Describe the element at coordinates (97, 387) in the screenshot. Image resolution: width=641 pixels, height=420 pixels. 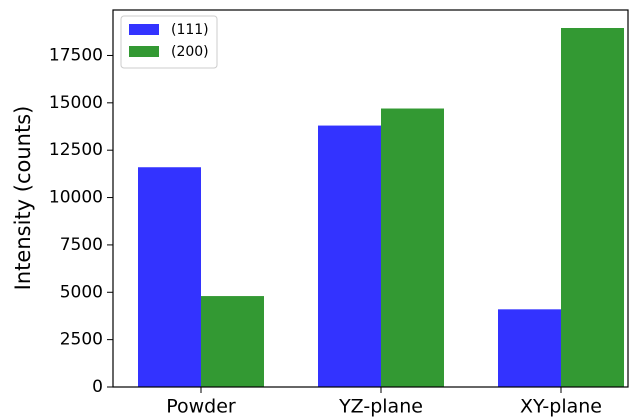
I see `y-tick-label: 0` at that location.